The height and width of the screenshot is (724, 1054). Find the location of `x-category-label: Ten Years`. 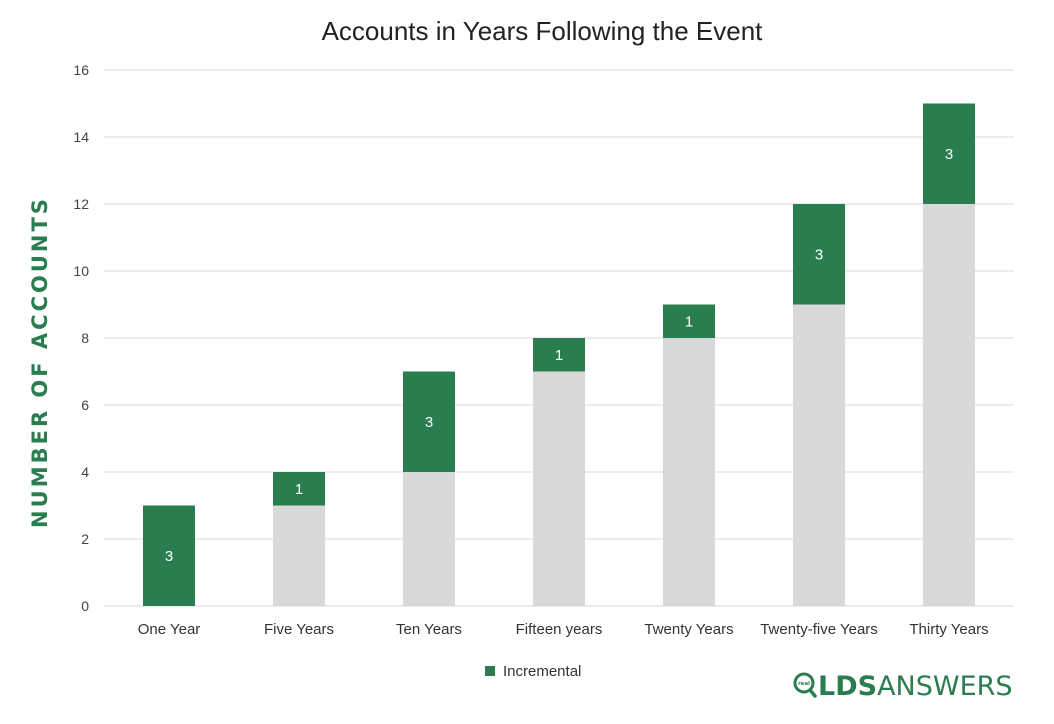

x-category-label: Ten Years is located at coordinates (429, 629).